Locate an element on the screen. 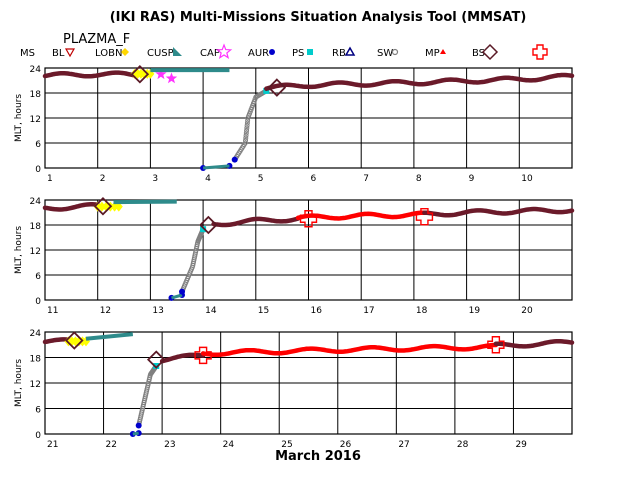 The image size is (636, 500). x-tick-label: 15 is located at coordinates (263, 311).